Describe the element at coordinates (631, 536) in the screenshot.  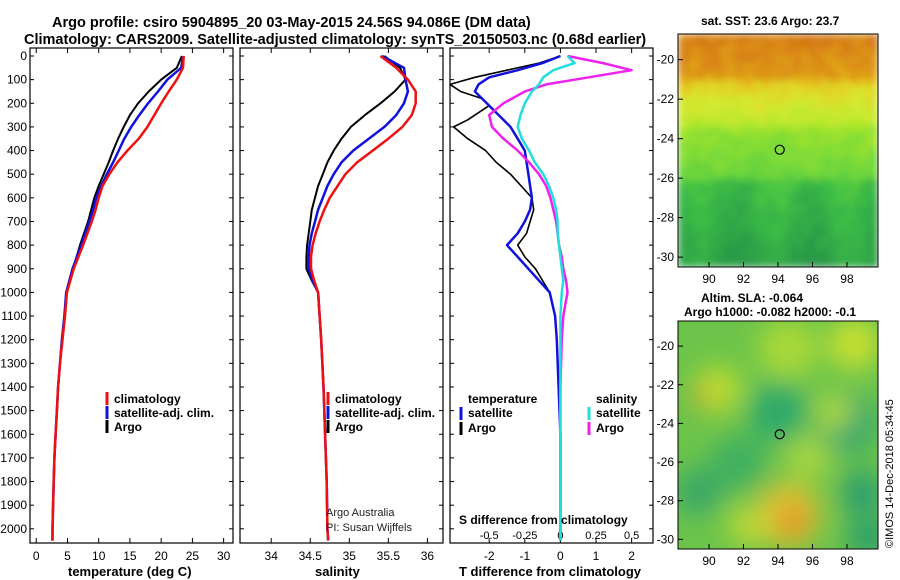
I see `s-tick-label: 0.5` at that location.